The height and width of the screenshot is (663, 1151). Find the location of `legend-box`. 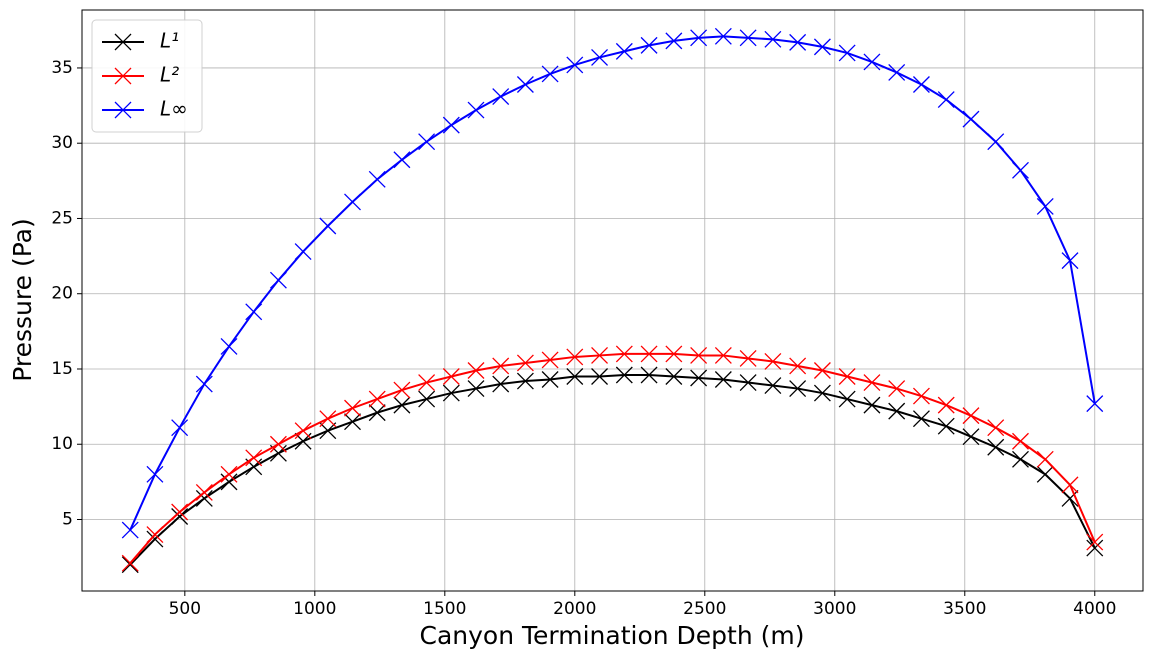

legend-box is located at coordinates (147, 76).